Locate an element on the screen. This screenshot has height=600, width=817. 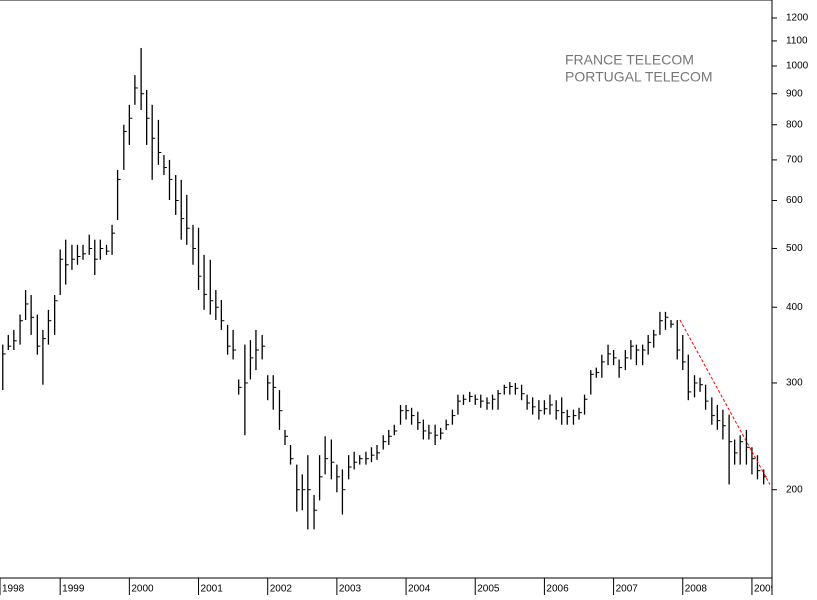
y-tick-label: 800 is located at coordinates (794, 124).